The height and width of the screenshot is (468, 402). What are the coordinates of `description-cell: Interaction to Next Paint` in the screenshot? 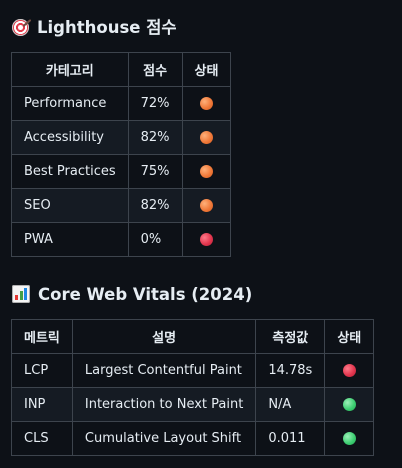 It's located at (164, 404).